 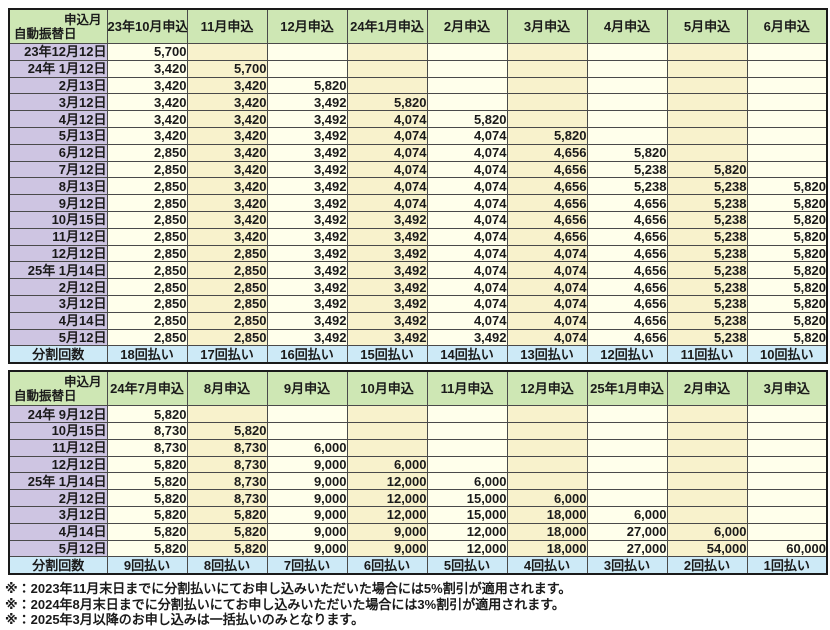 What do you see at coordinates (418, 119) in the screenshot?
I see `debit-date-row: 4月12日 3,420 3,420 3,492 4,074 5,820` at bounding box center [418, 119].